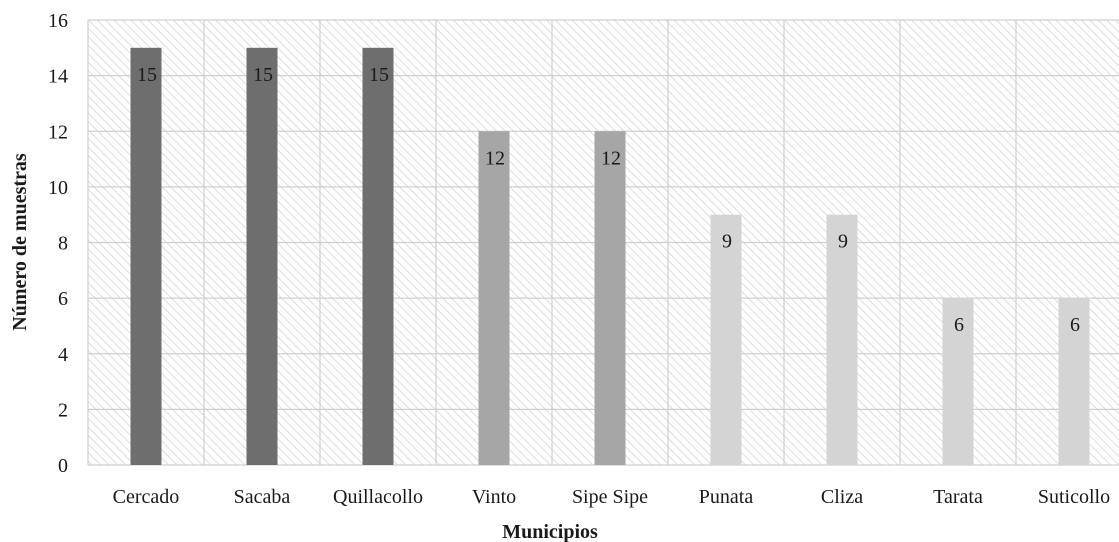 The image size is (1119, 542). I want to click on x-tick-label: Cliza, so click(842, 497).